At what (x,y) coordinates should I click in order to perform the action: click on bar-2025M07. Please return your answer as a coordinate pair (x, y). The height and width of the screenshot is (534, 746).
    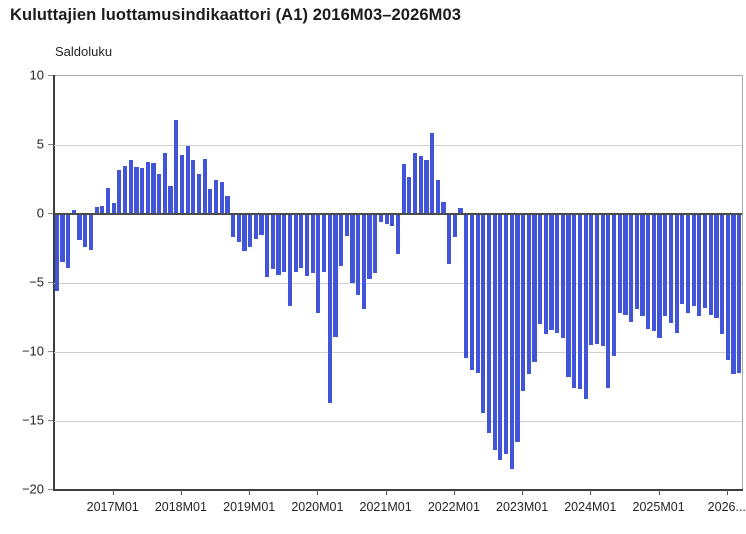
    Looking at the image, I should click on (693, 260).